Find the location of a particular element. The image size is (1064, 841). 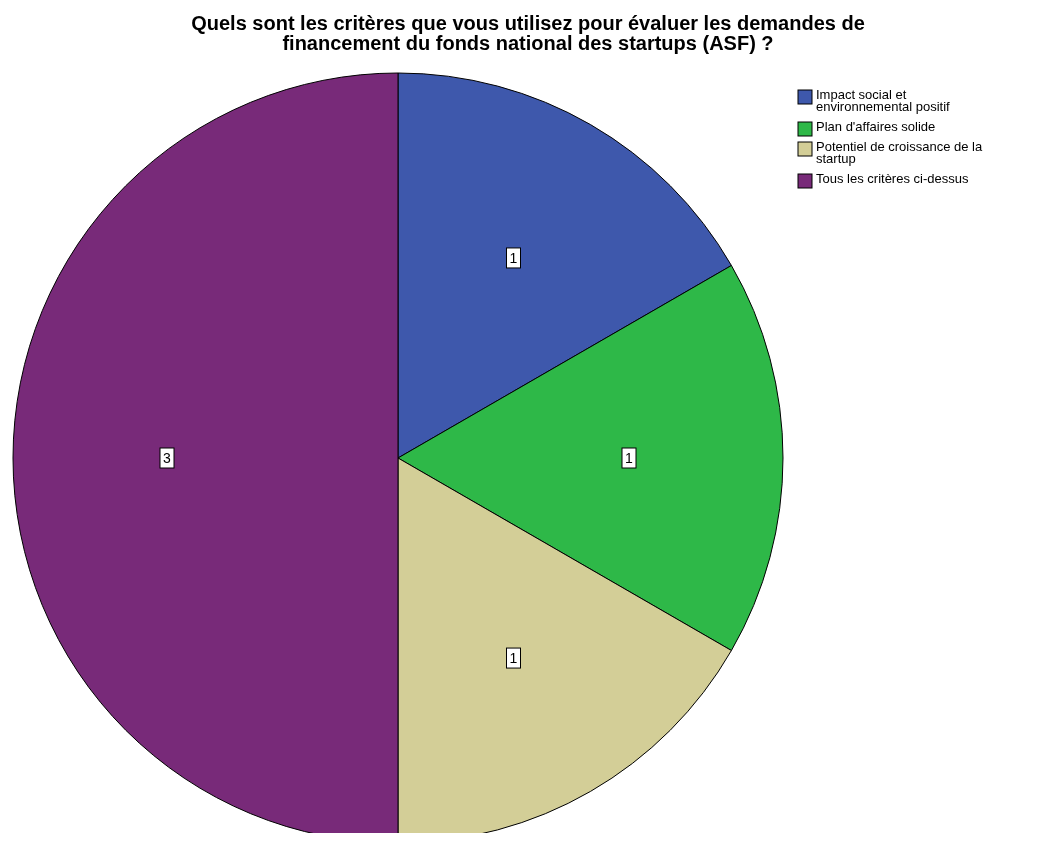

chart-title: Quels sont les critères que vous utilisez pour évaluer les demandes de financement du fonds national des startups (ASF) ? is located at coordinates (528, 33).